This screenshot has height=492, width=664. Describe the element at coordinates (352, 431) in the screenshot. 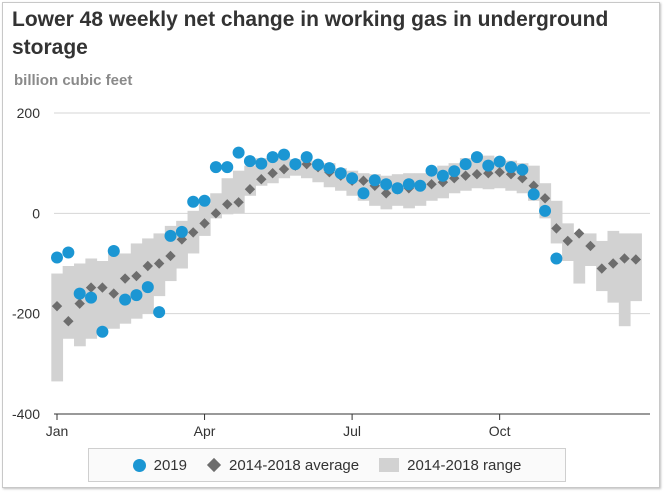

I see `x-tick-label: Jul` at that location.